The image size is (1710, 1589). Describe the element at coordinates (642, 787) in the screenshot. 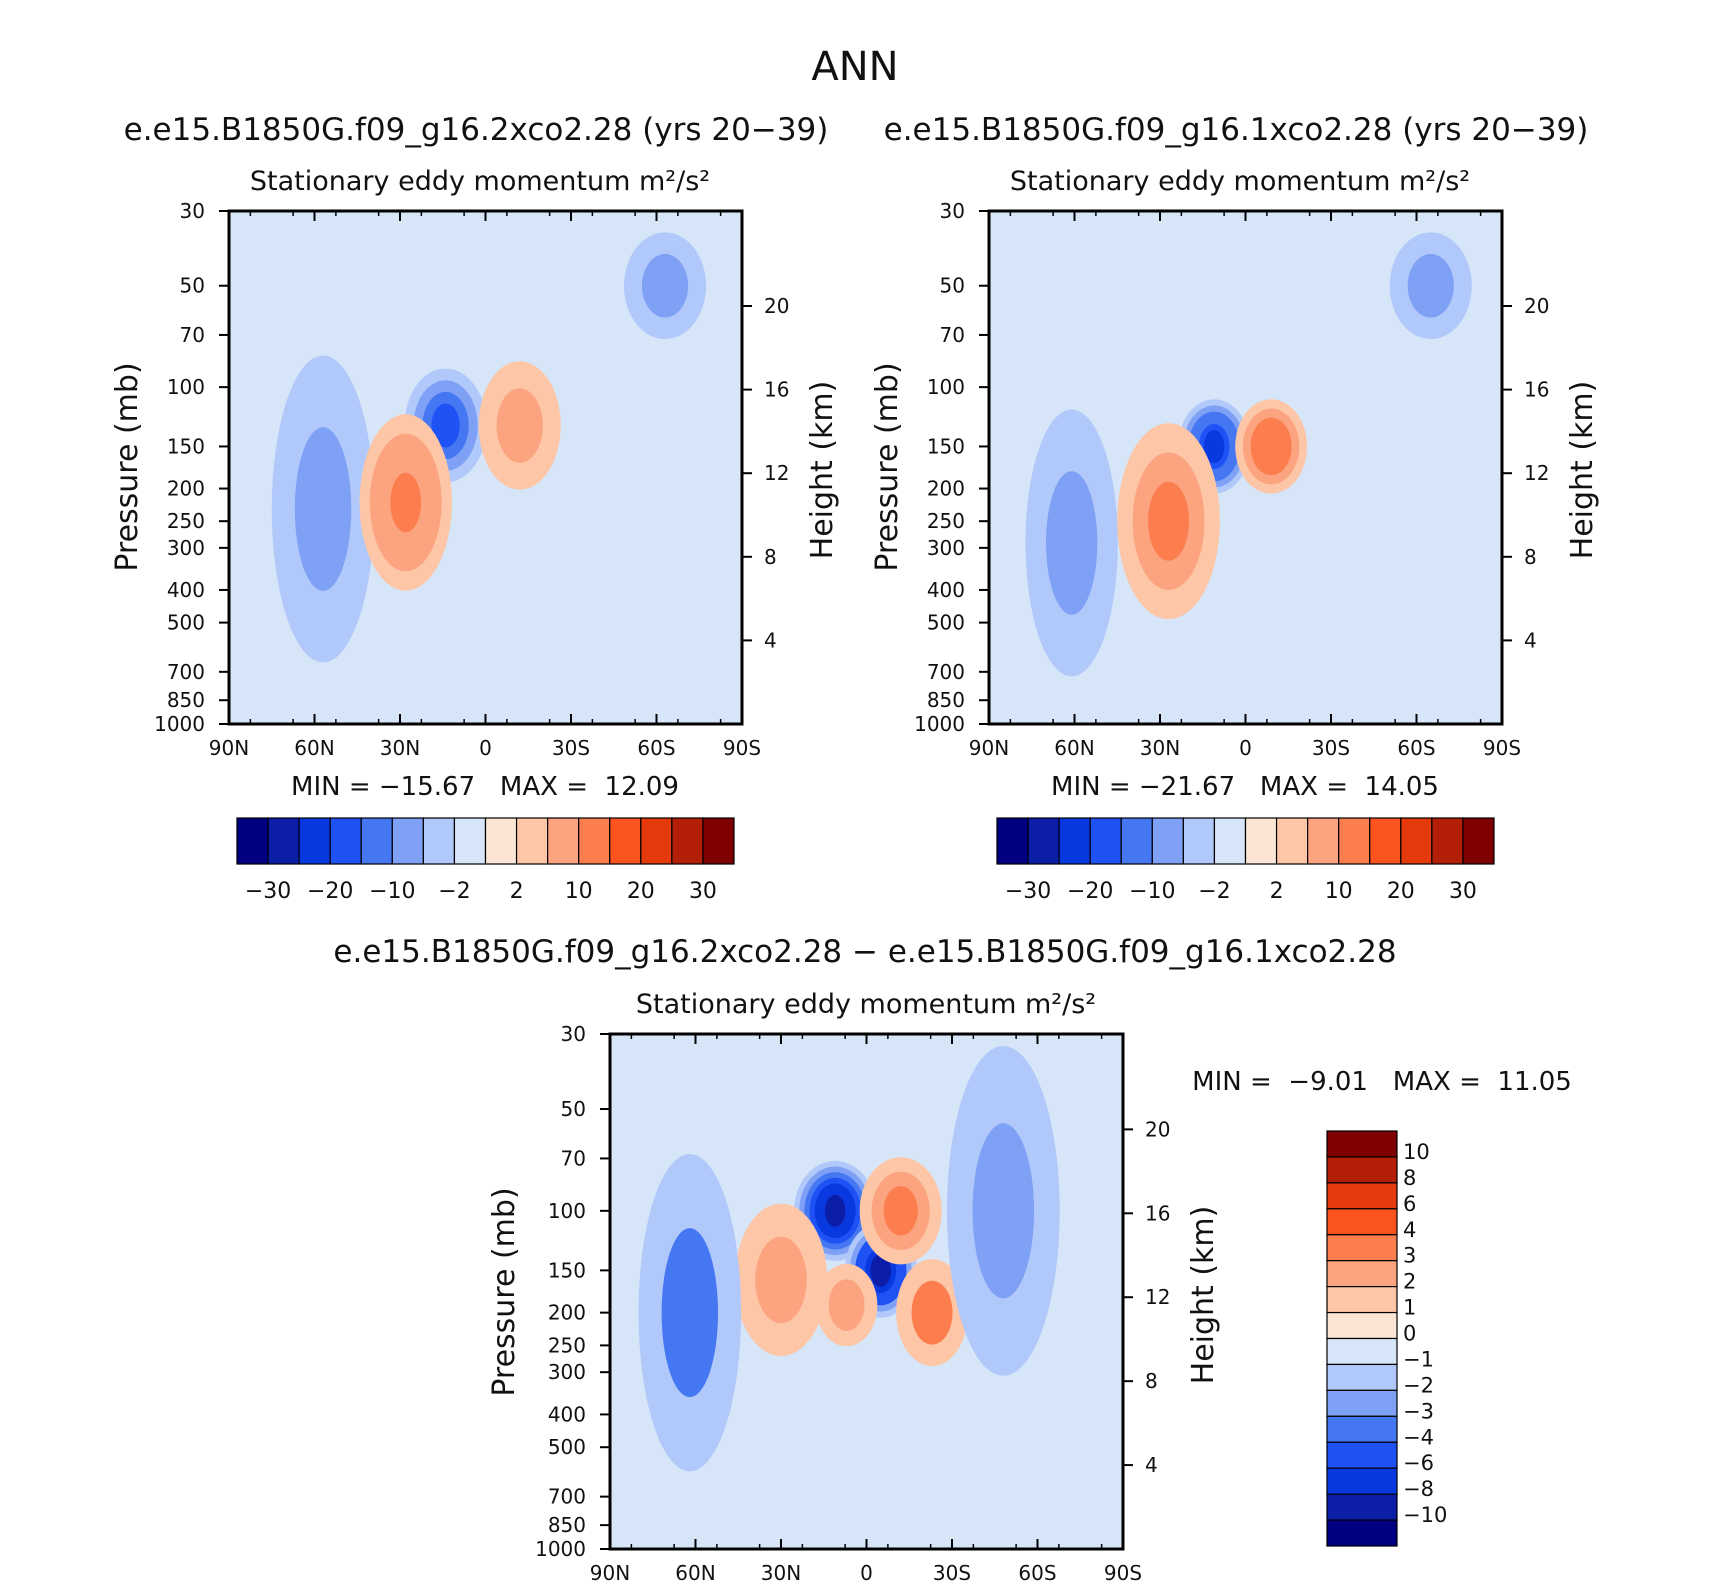

I see `panel-1-max-value: 12.09` at that location.